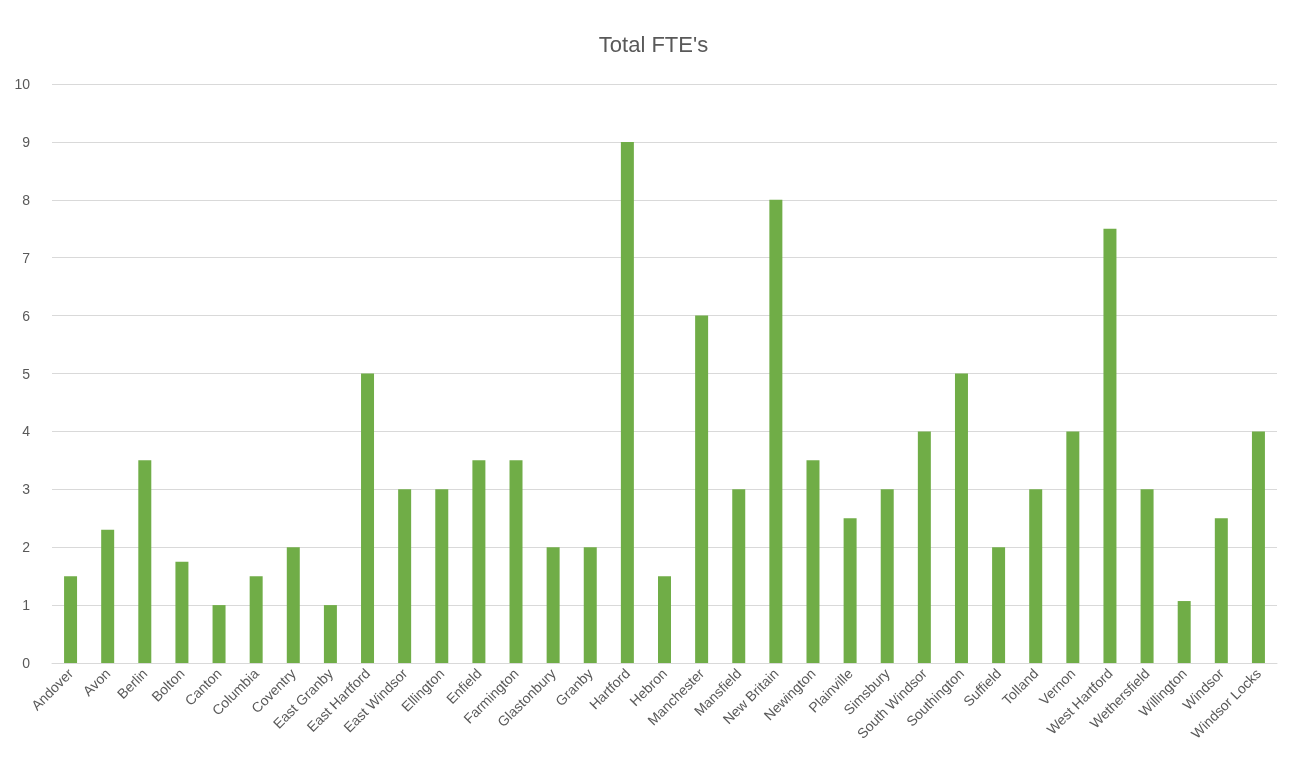 This screenshot has width=1307, height=776. I want to click on y-tick-label: 7, so click(26, 257).